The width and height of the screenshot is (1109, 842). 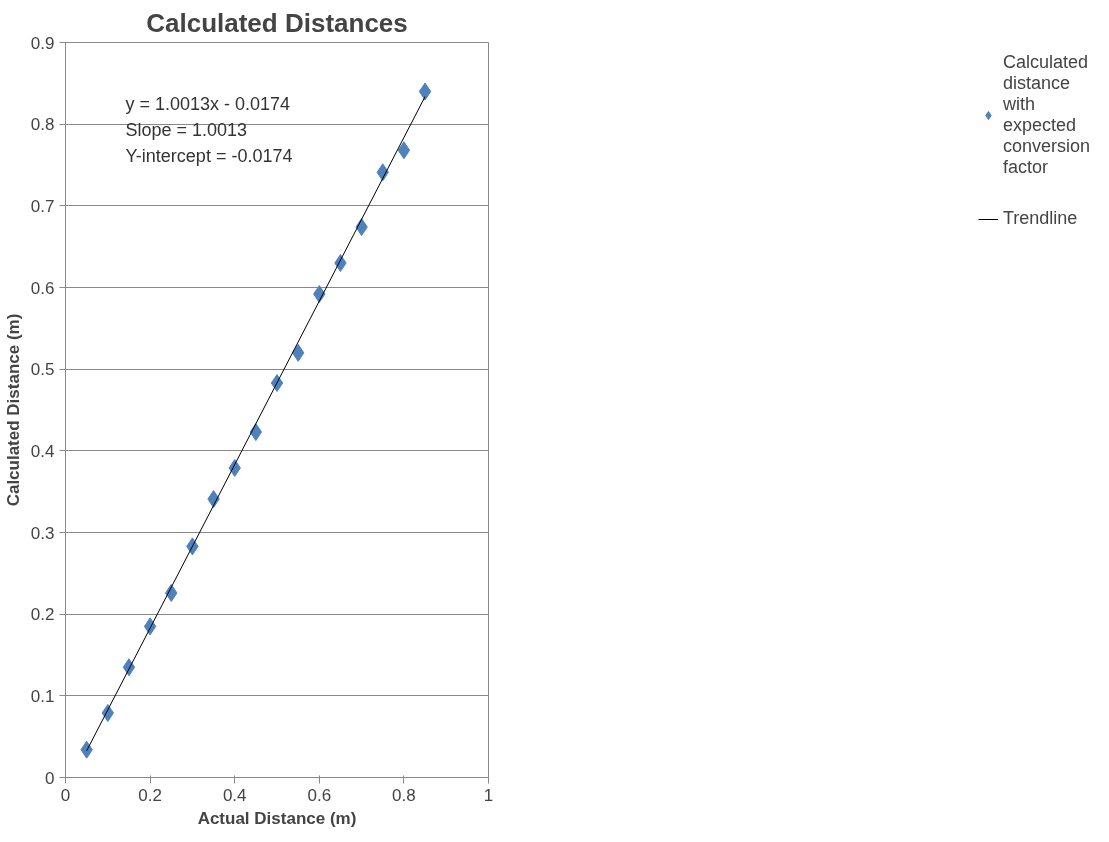 I want to click on x-tick-label: 0.2, so click(x=150, y=795).